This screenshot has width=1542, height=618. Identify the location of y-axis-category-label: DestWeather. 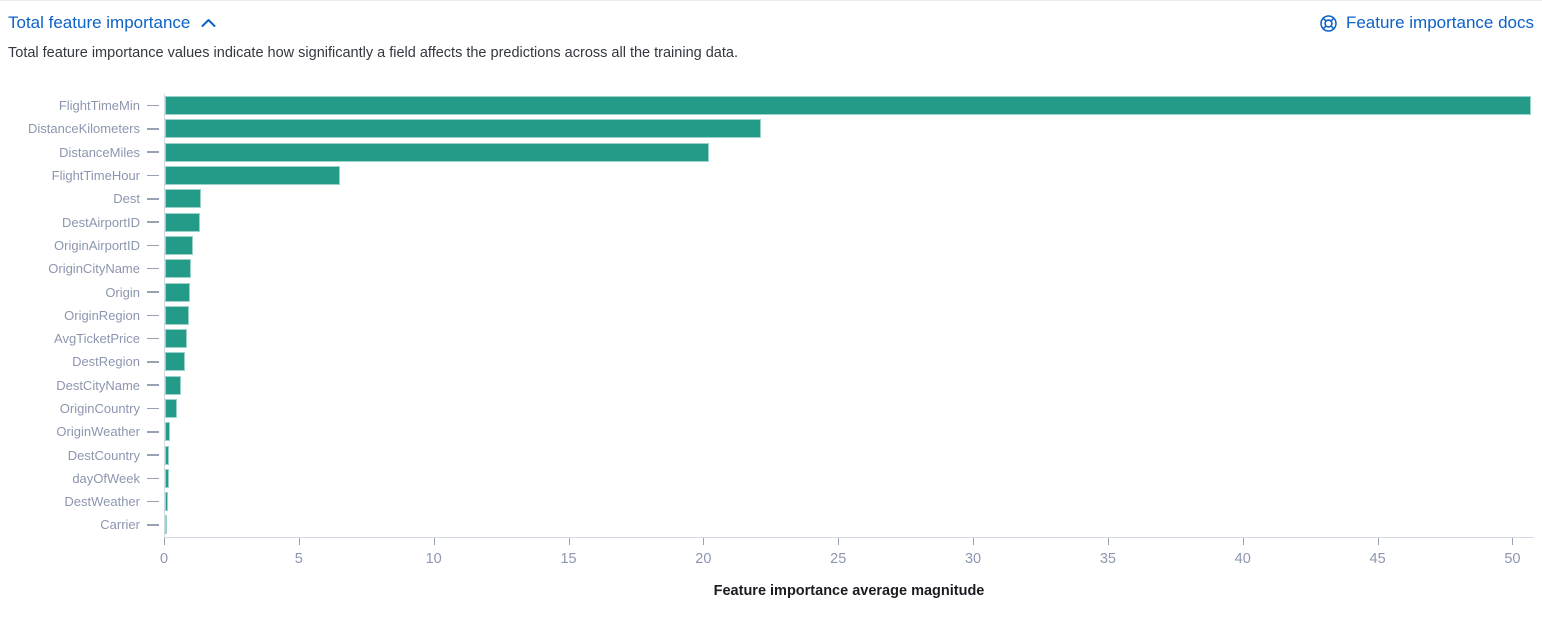
(102, 502).